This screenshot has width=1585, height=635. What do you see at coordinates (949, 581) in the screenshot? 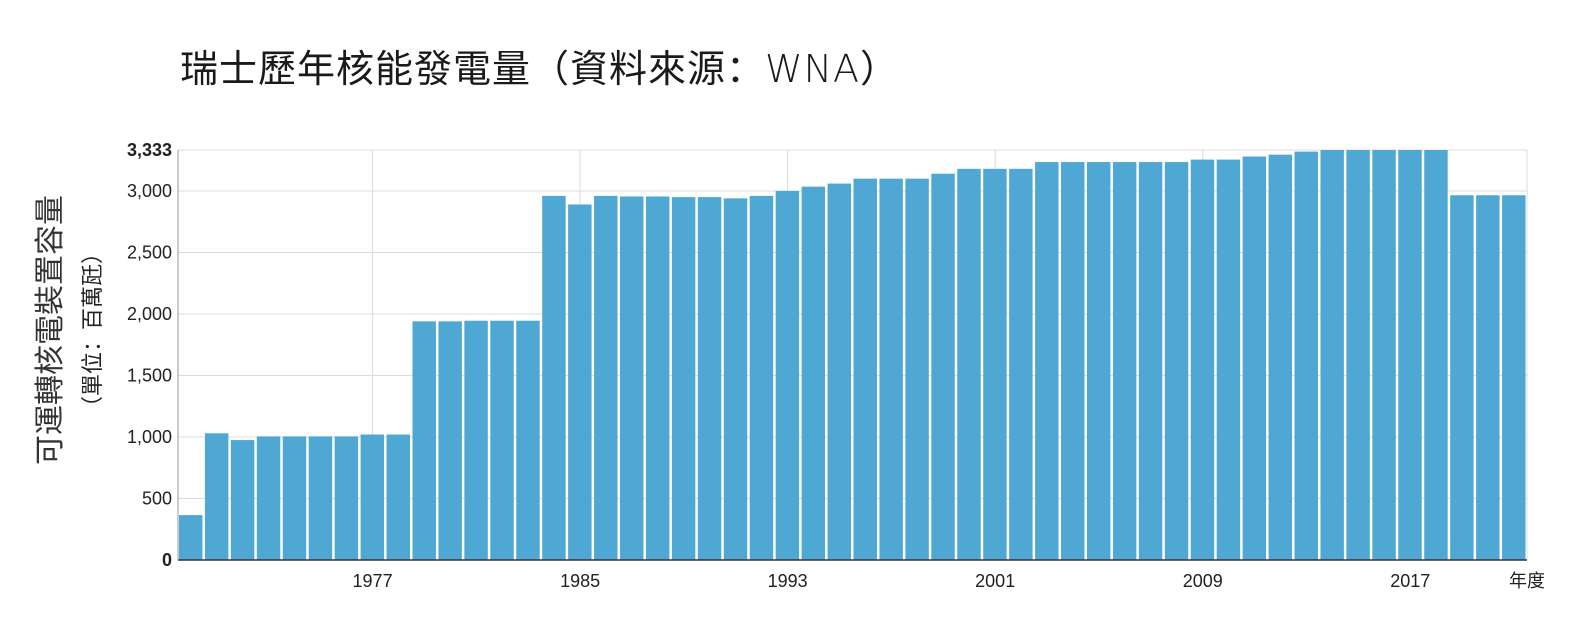
I see `x-tick-labels: 1977 1985 1993 2001 2009 2017 年度` at bounding box center [949, 581].